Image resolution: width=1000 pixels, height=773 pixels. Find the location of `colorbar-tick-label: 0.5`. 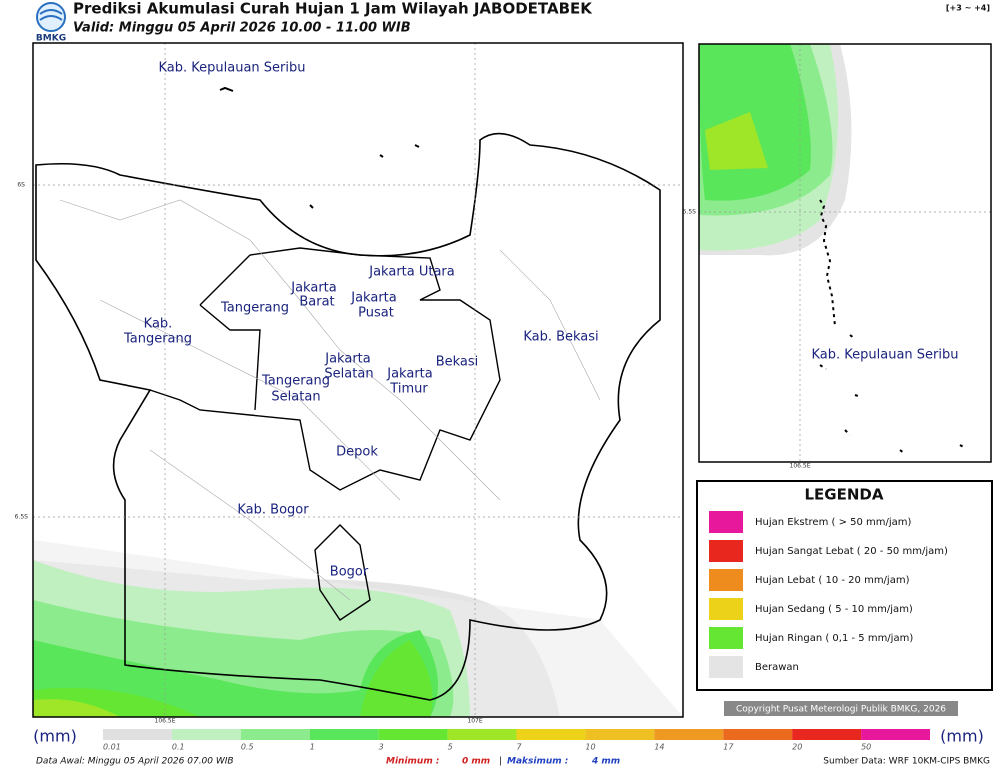

colorbar-tick-label: 0.5 is located at coordinates (247, 747).